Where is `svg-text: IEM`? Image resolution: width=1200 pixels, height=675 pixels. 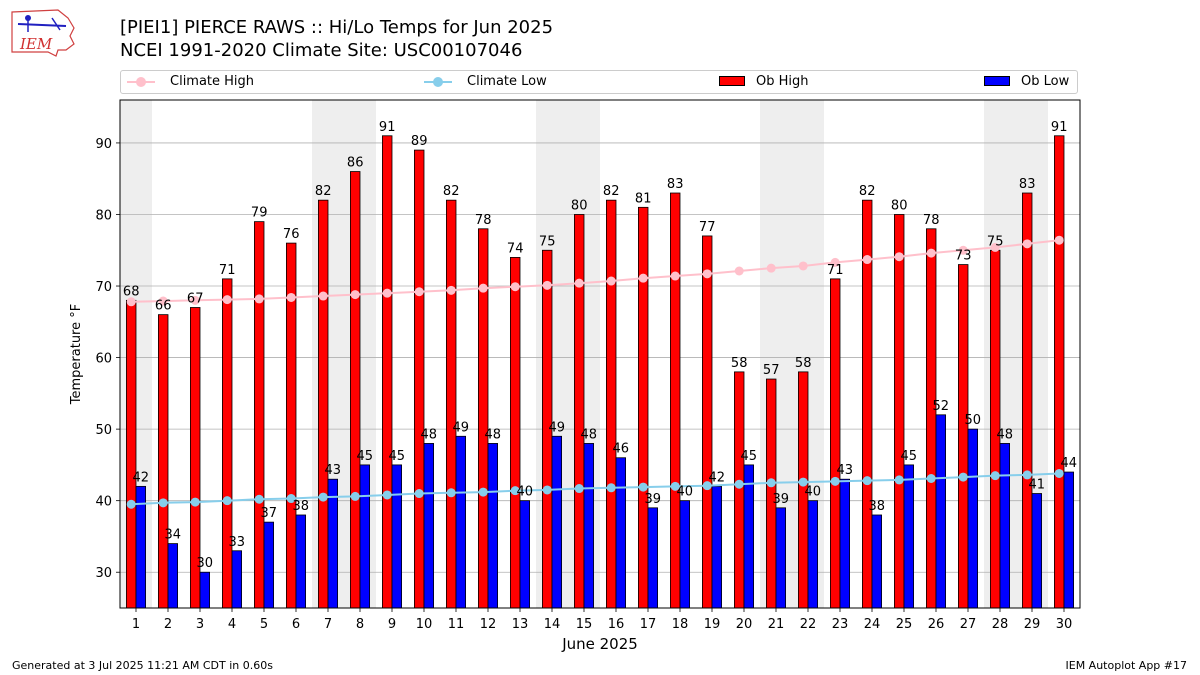 svg-text: IEM is located at coordinates (36, 44).